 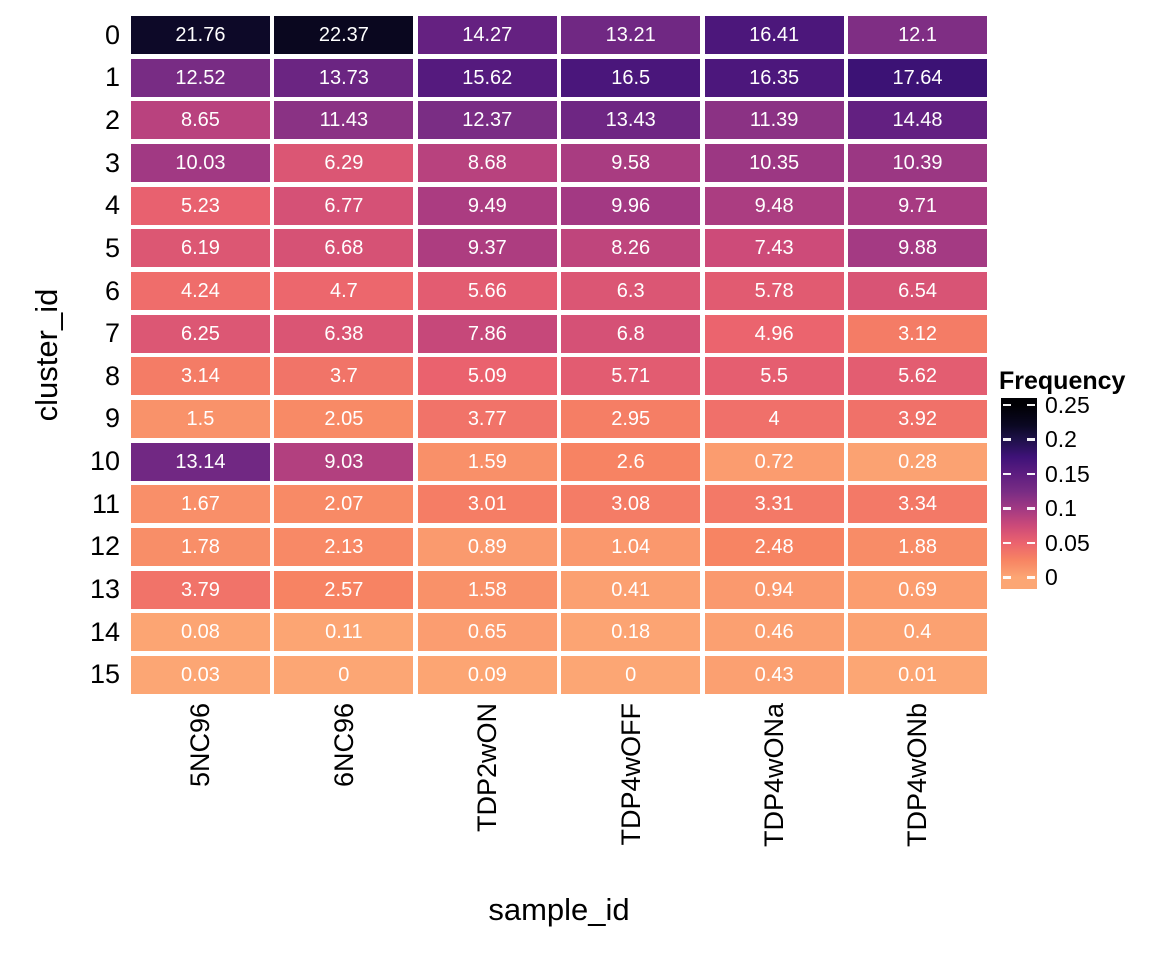 I want to click on column-label: TDP2wON, so click(x=487, y=768).